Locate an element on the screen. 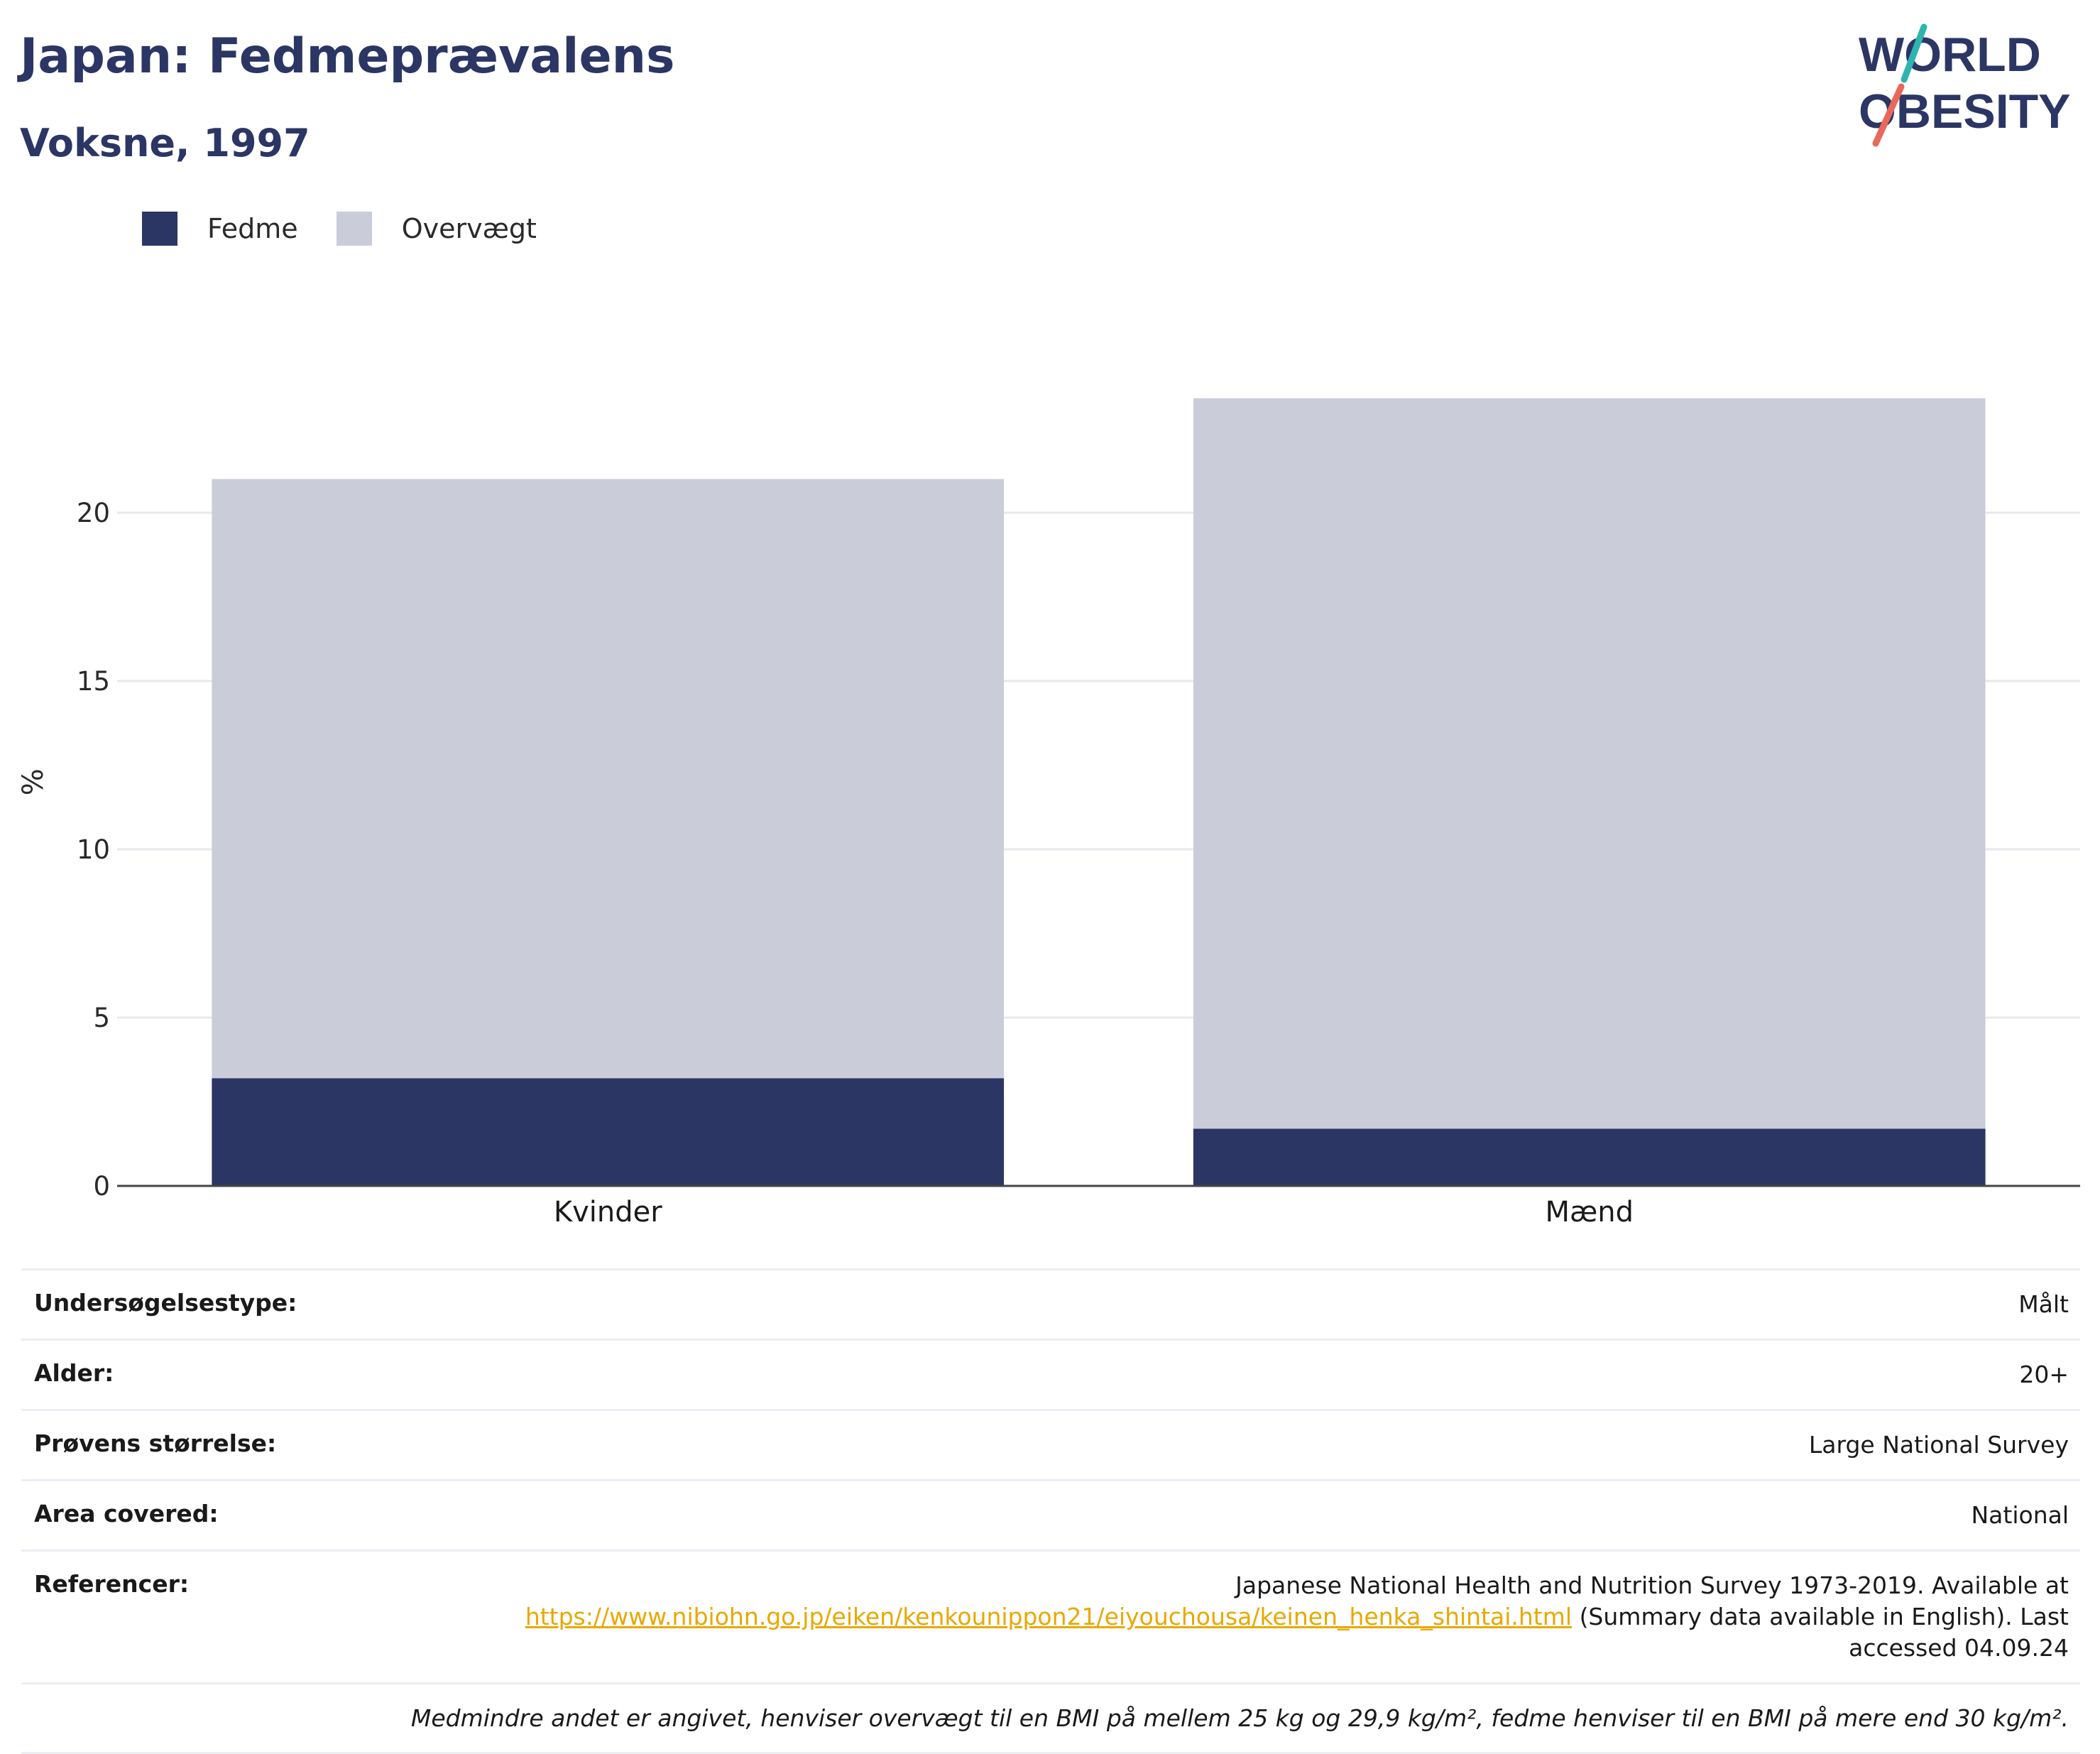  info-row-area: Area covered: National is located at coordinates (1050, 1514).